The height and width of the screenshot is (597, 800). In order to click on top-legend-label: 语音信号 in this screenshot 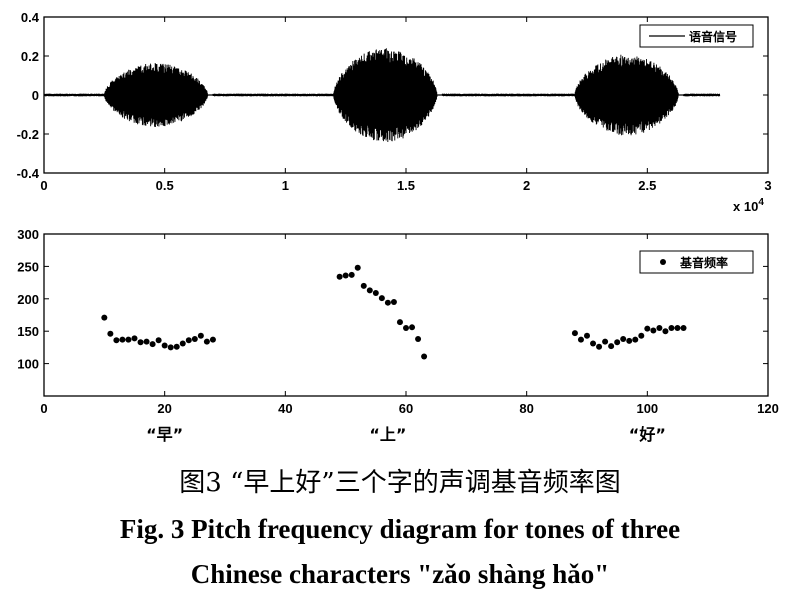, I will do `click(713, 36)`.